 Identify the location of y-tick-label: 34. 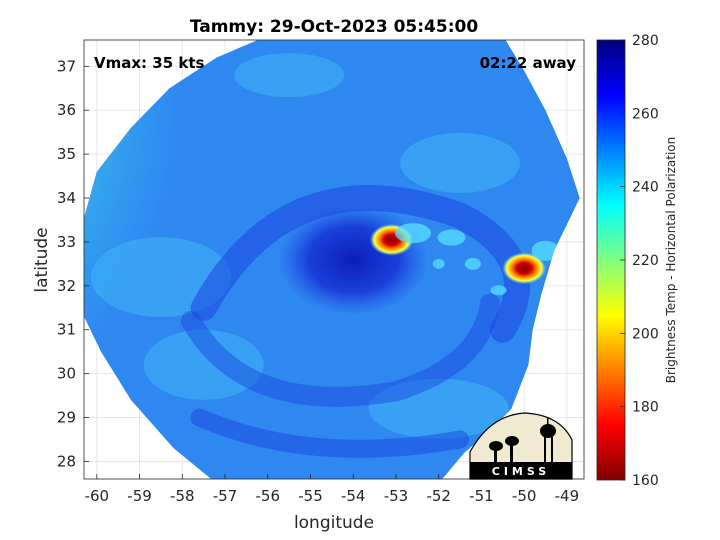
(66, 198).